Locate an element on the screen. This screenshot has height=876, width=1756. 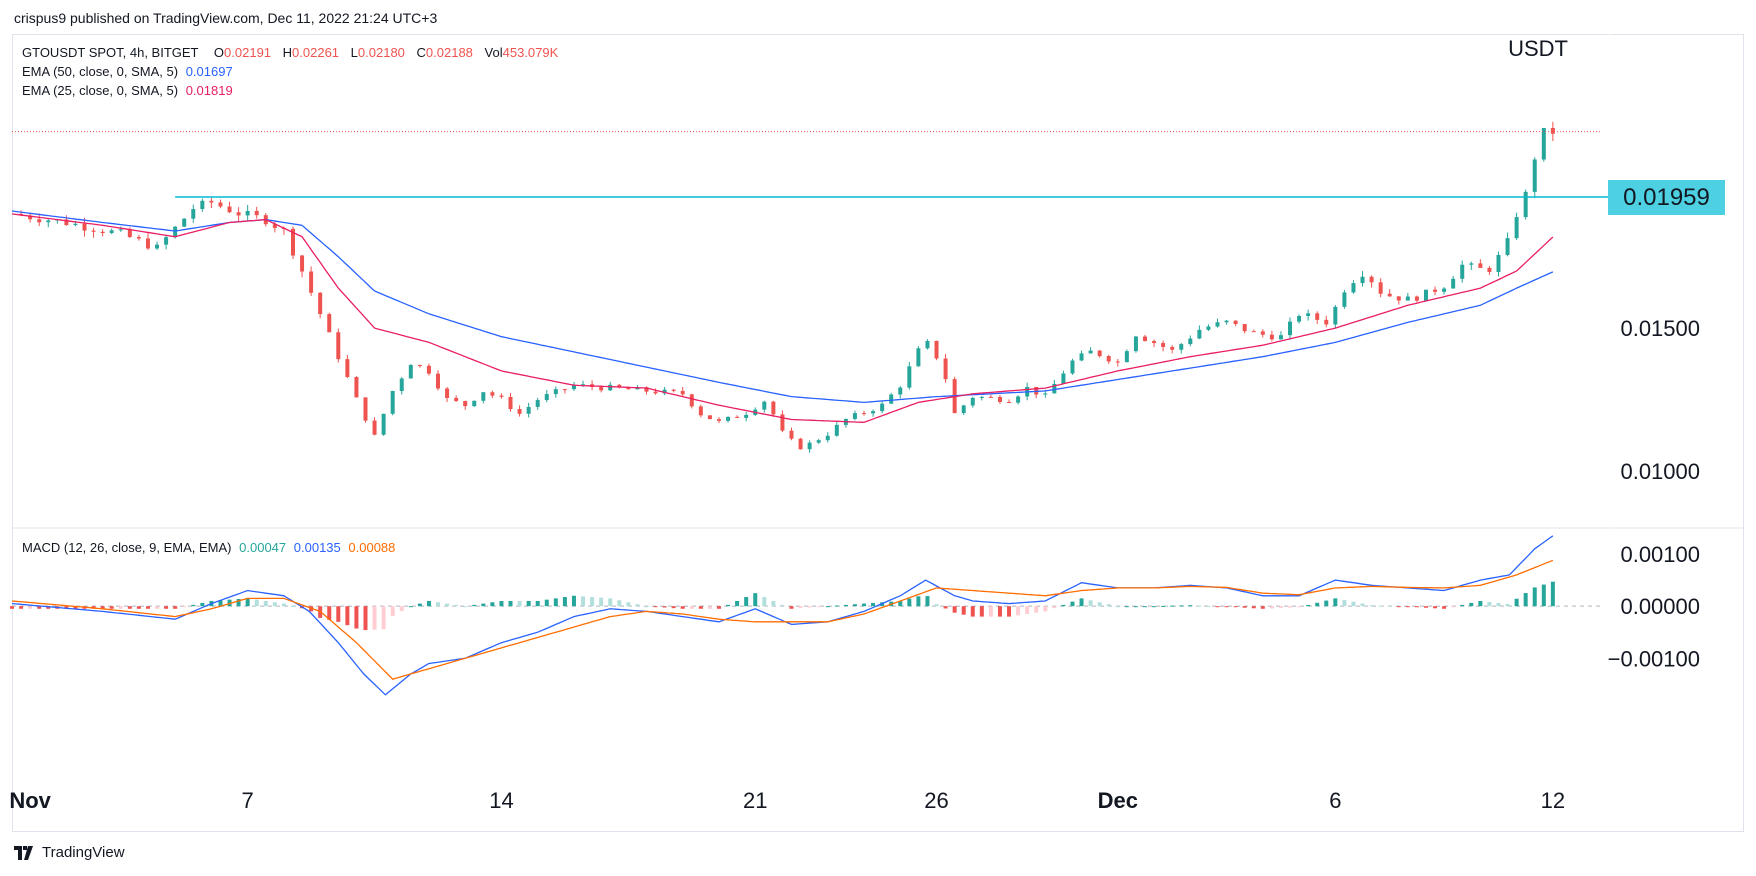
high-label: H is located at coordinates (287, 52).